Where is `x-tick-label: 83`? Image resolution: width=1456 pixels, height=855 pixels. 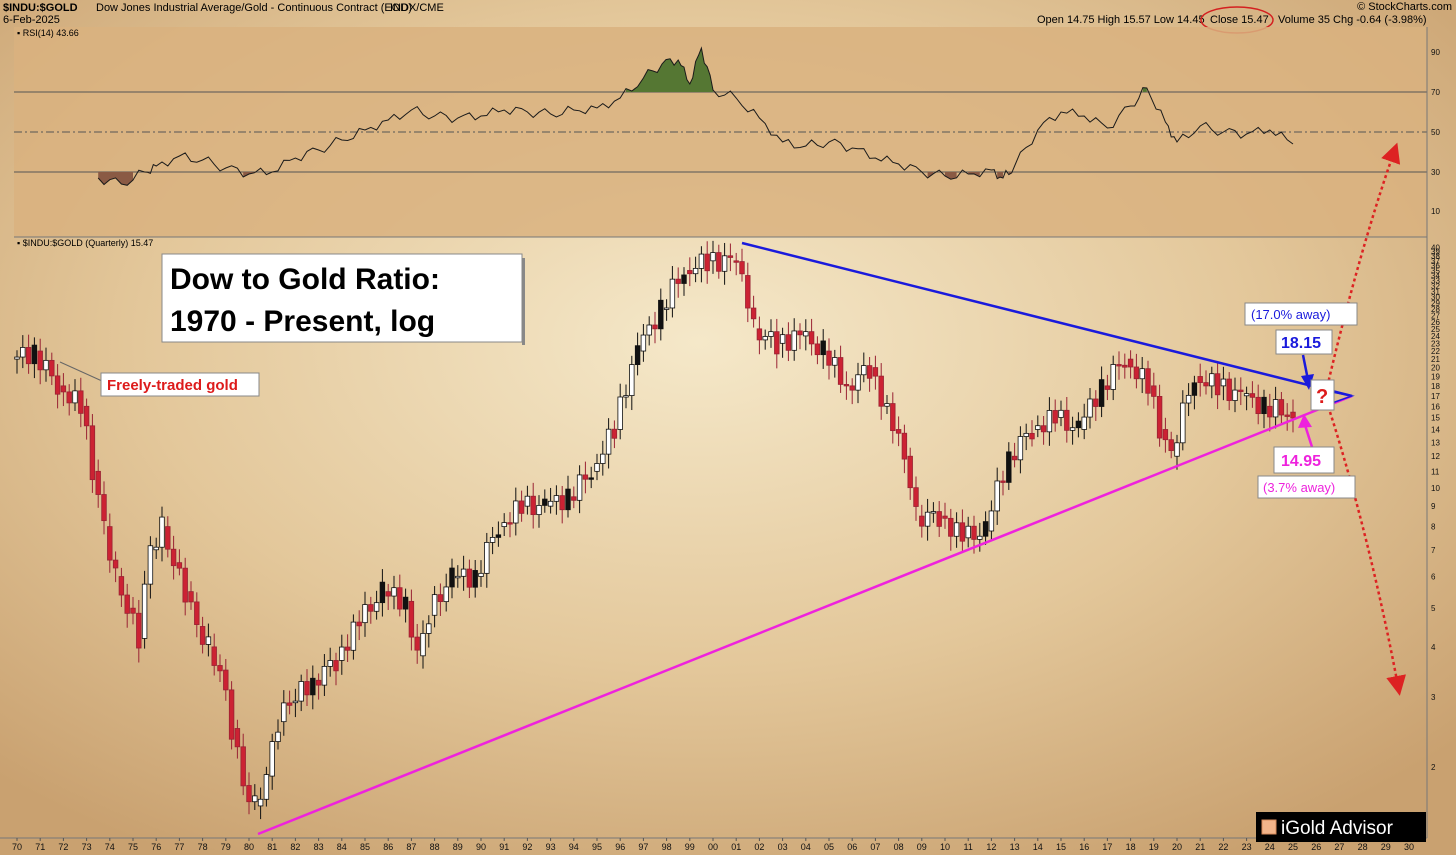 x-tick-label: 83 is located at coordinates (319, 847).